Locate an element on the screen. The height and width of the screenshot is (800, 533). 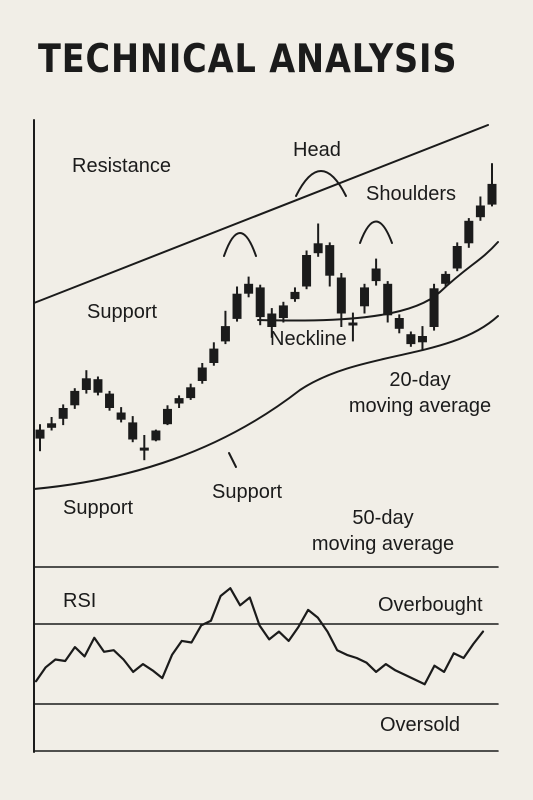
neckline-label: Neckline is located at coordinates (308, 339).